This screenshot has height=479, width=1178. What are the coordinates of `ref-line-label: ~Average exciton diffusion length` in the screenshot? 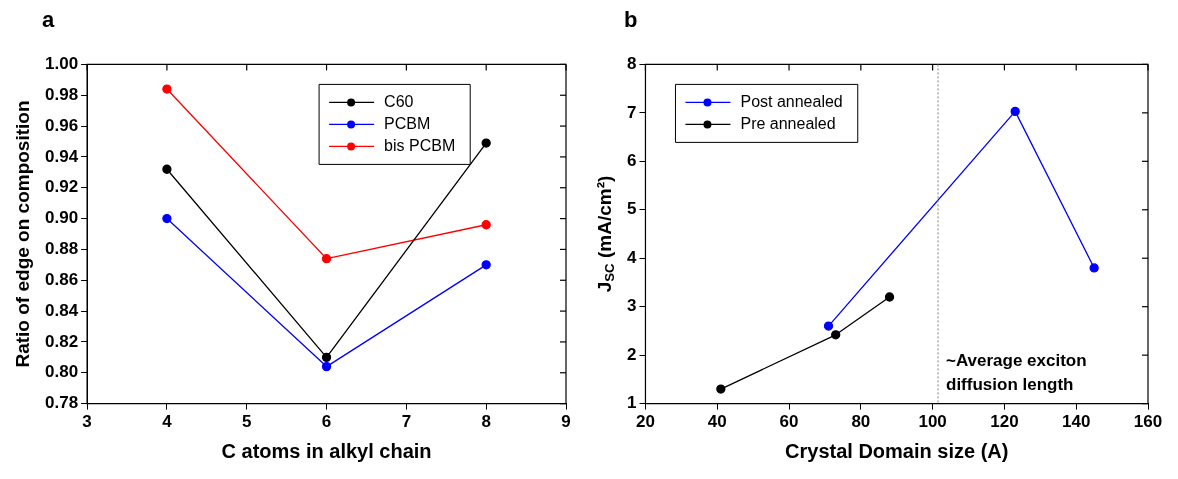 It's located at (1016, 372).